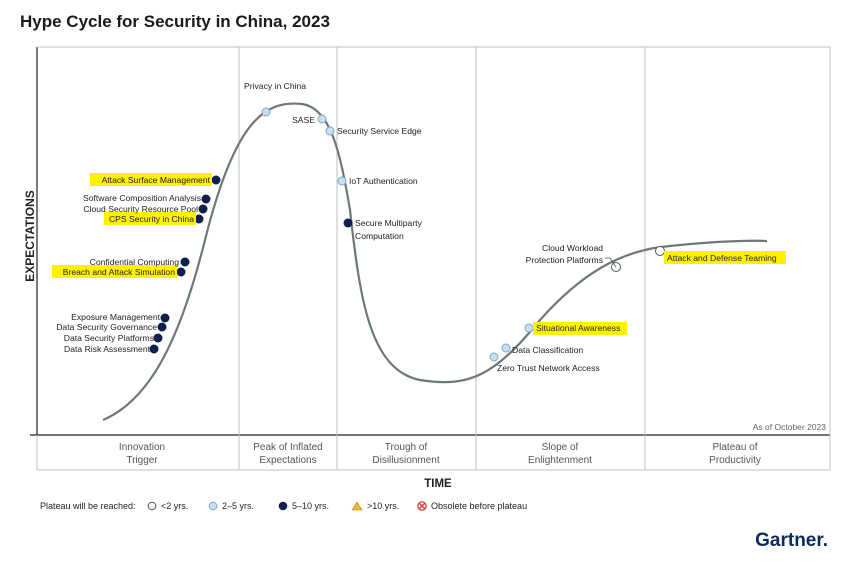 This screenshot has width=865, height=573. I want to click on as-of-note: As of October 2023, so click(790, 427).